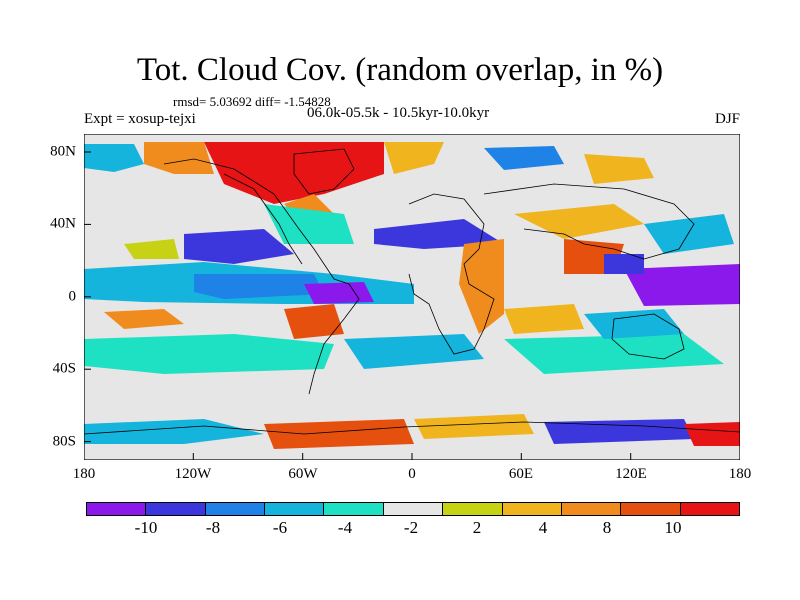 The height and width of the screenshot is (600, 800). What do you see at coordinates (673, 527) in the screenshot?
I see `legend-label: 10` at bounding box center [673, 527].